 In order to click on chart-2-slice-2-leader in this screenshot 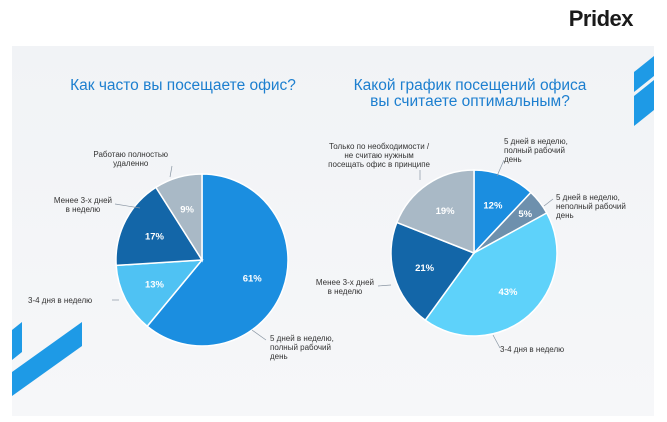, I will do `click(548, 202)`.